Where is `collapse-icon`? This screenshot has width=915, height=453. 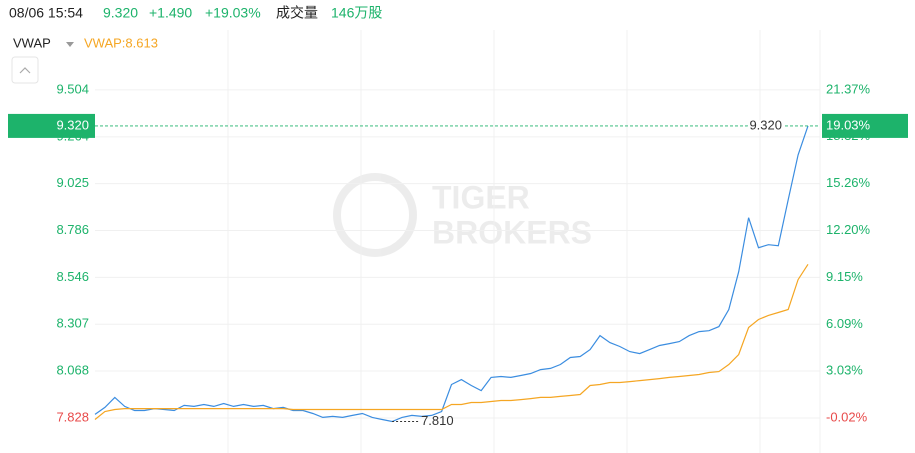
collapse-icon is located at coordinates (25, 70).